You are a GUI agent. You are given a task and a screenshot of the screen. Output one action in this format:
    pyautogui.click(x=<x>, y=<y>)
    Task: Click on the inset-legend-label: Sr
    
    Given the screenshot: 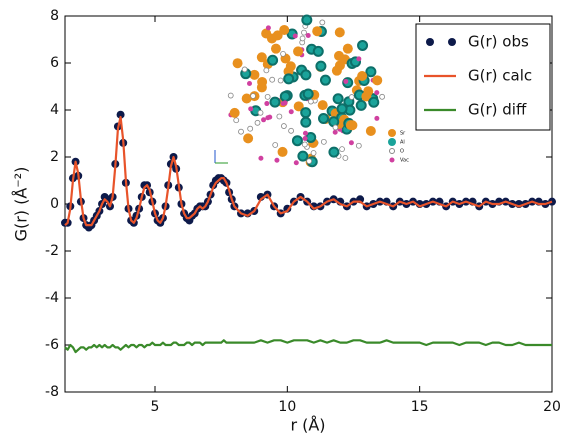 What is the action you would take?
    pyautogui.click(x=403, y=134)
    